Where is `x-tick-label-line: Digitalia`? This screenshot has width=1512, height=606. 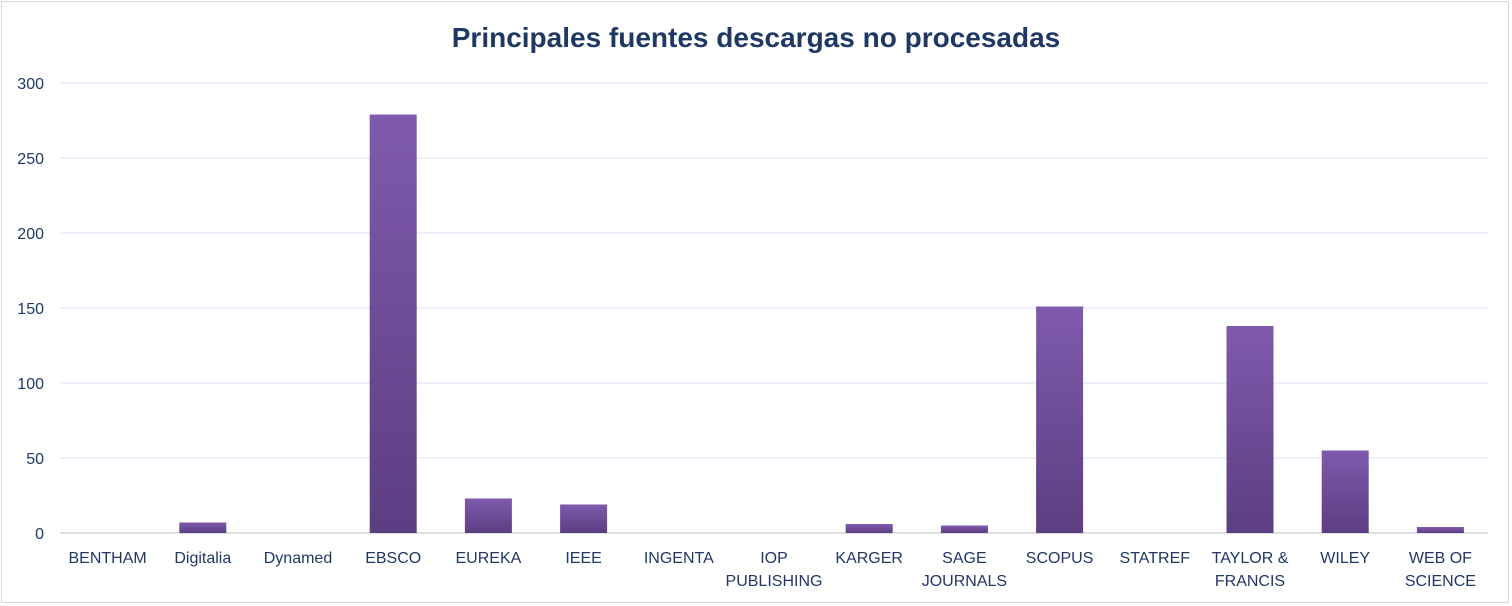
x-tick-label-line: Digitalia is located at coordinates (202, 558).